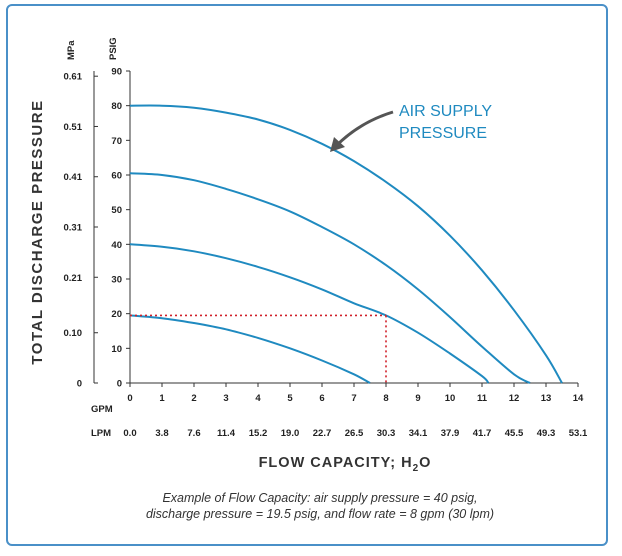 Image resolution: width=622 pixels, height=556 pixels. What do you see at coordinates (290, 433) in the screenshot?
I see `x-tick-label-lpm: 19.0` at bounding box center [290, 433].